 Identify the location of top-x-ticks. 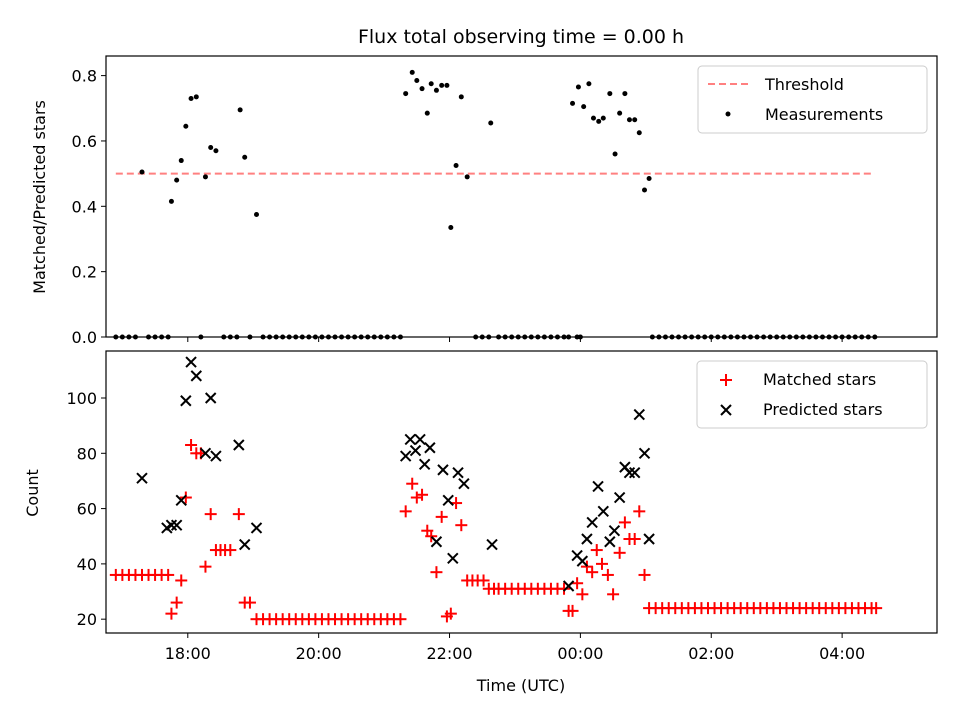
(515, 339).